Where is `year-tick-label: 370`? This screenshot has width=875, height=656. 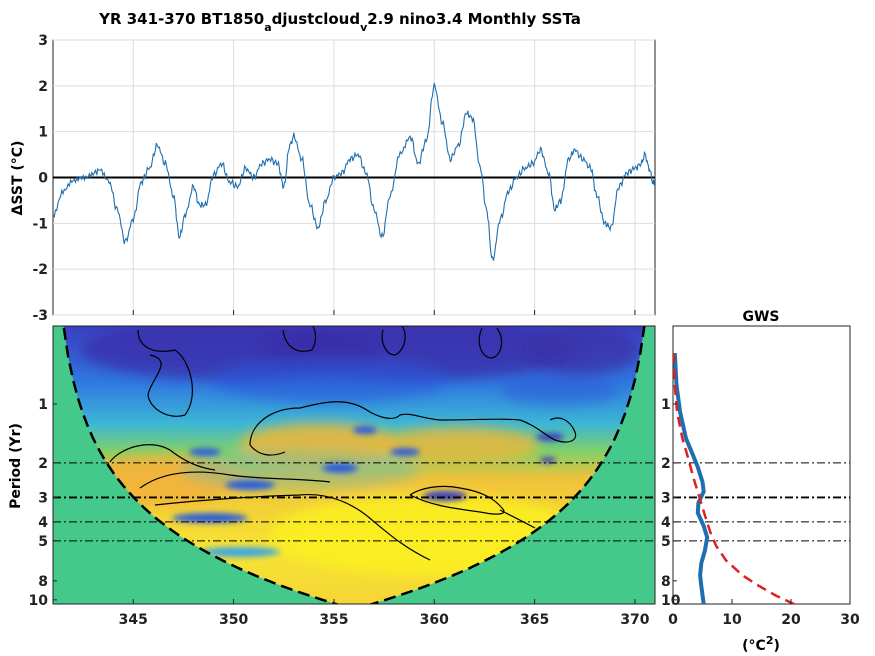 year-tick-label: 370 is located at coordinates (634, 620).